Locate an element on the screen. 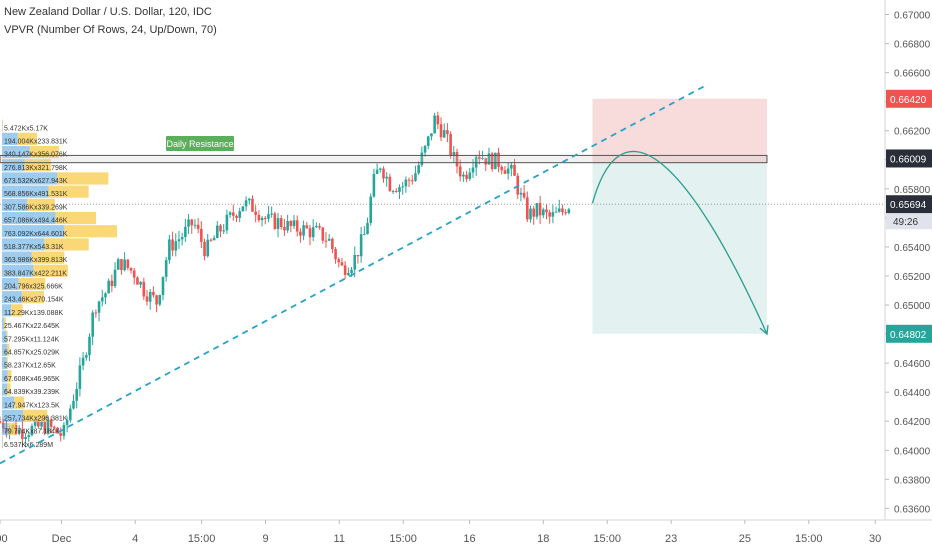  vp-row-label: 194.004Kx233.831K is located at coordinates (36, 141).